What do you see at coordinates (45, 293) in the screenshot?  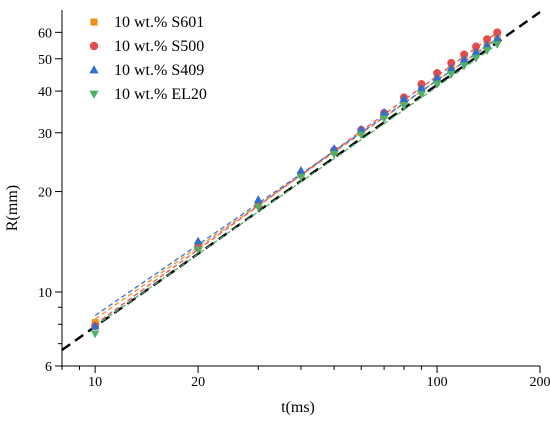 I see `y-tick-label: 10` at bounding box center [45, 293].